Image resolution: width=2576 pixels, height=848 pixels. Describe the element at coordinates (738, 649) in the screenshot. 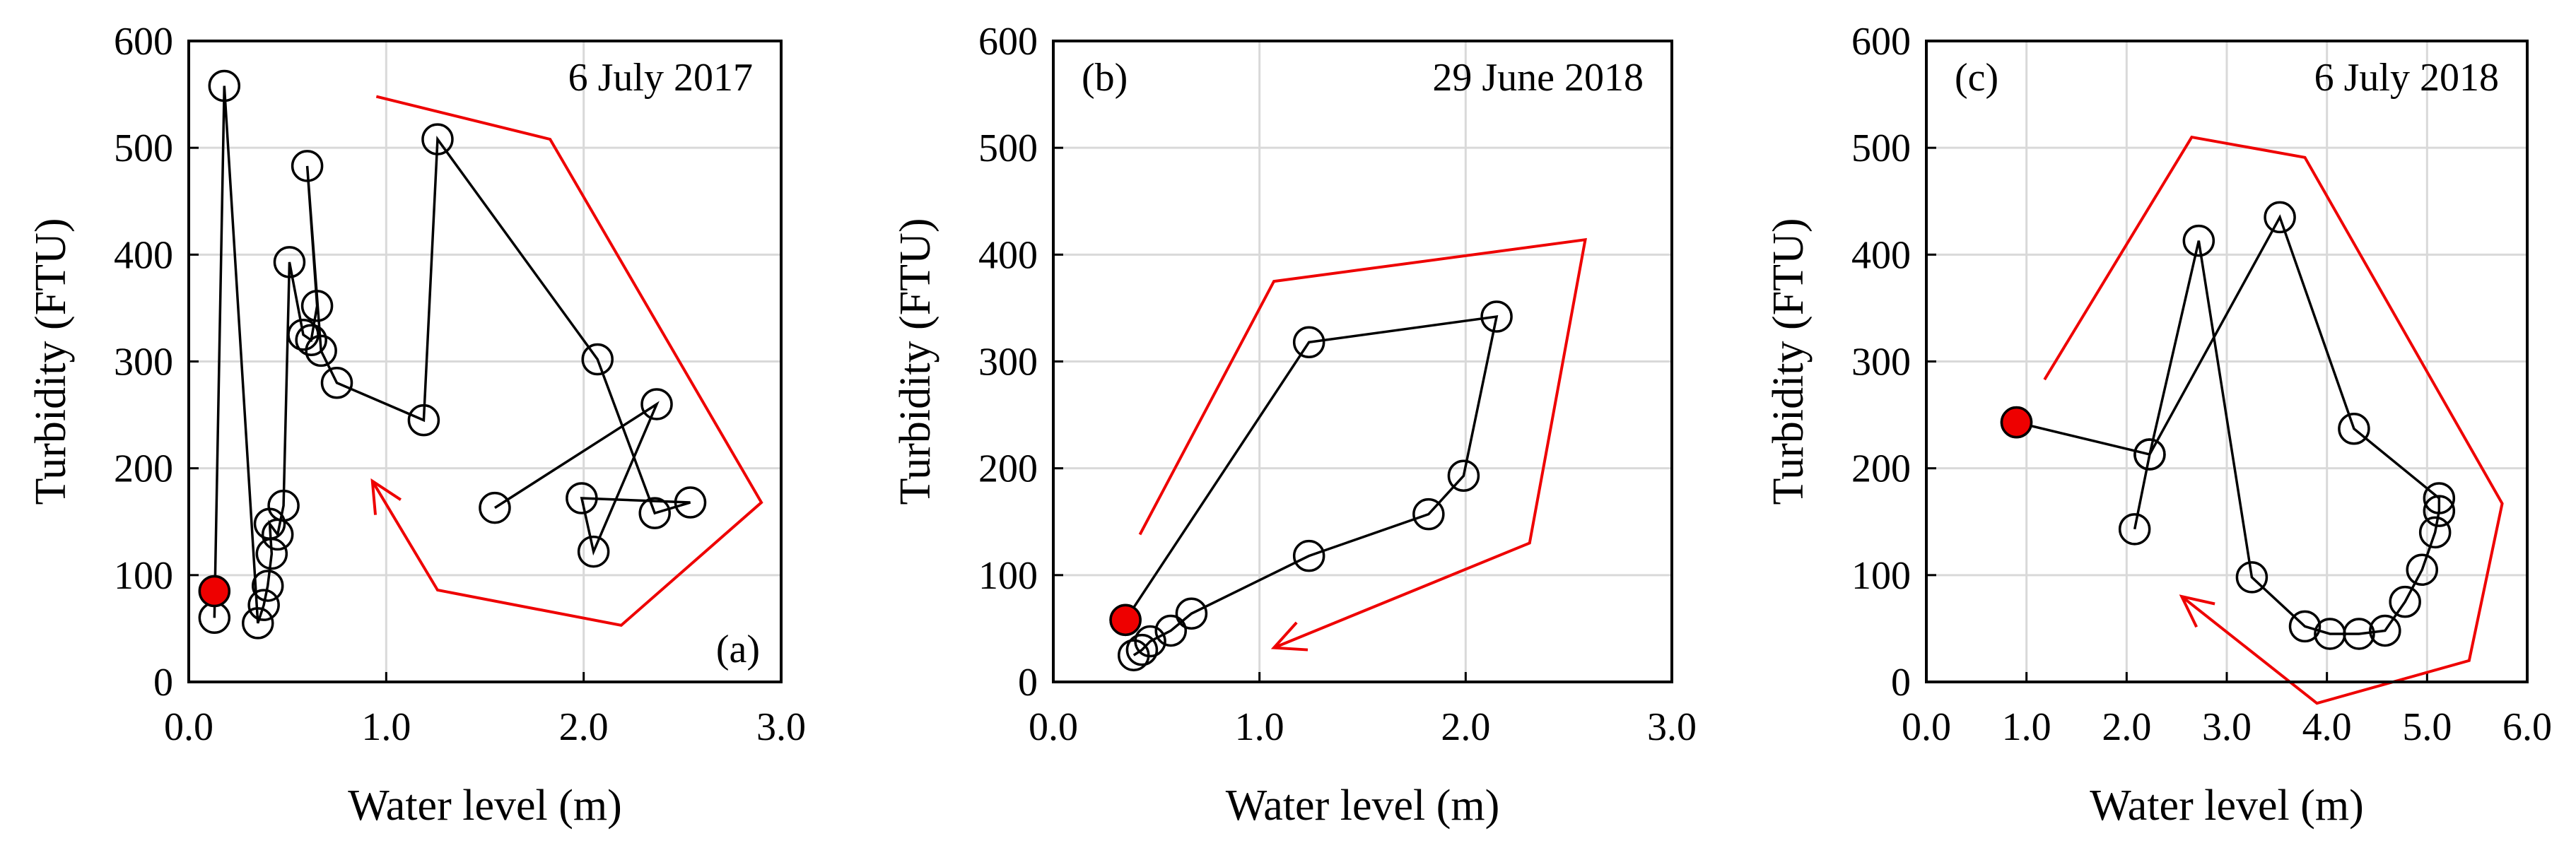

I see `panel-label: (a)` at that location.